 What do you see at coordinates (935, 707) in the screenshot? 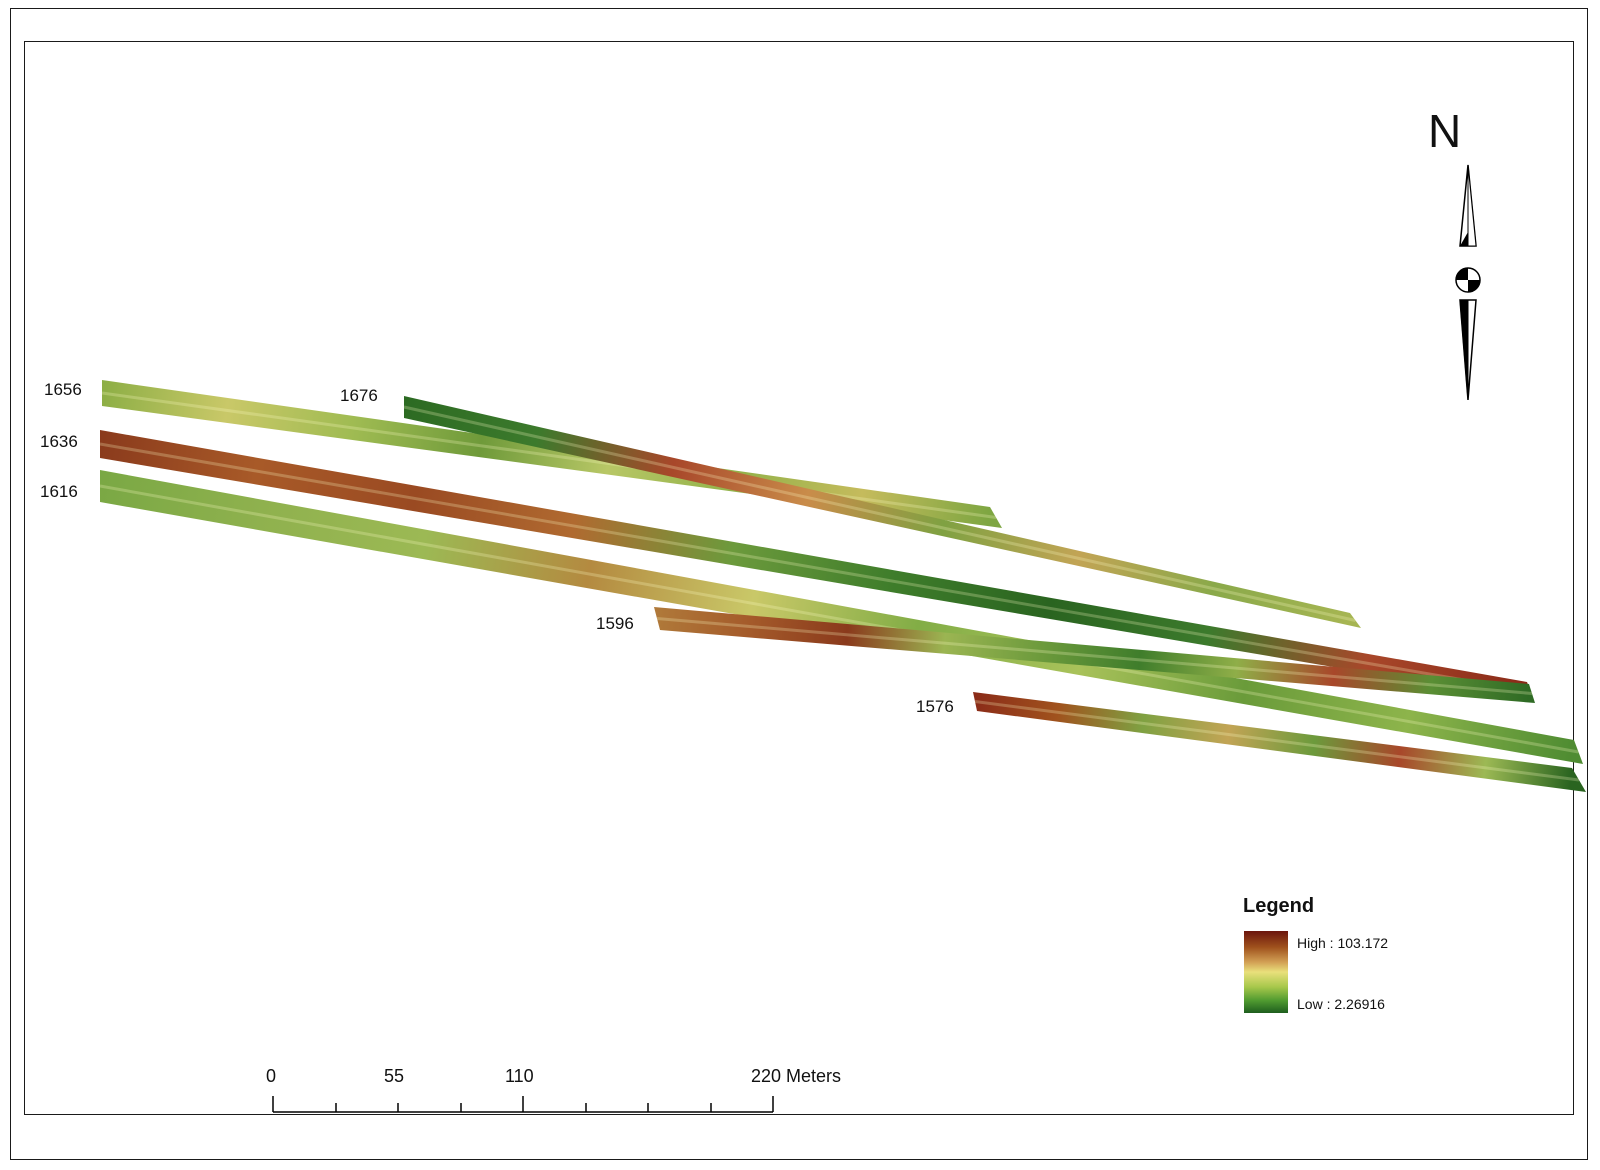
I see `line-label-1576: 1576` at bounding box center [935, 707].